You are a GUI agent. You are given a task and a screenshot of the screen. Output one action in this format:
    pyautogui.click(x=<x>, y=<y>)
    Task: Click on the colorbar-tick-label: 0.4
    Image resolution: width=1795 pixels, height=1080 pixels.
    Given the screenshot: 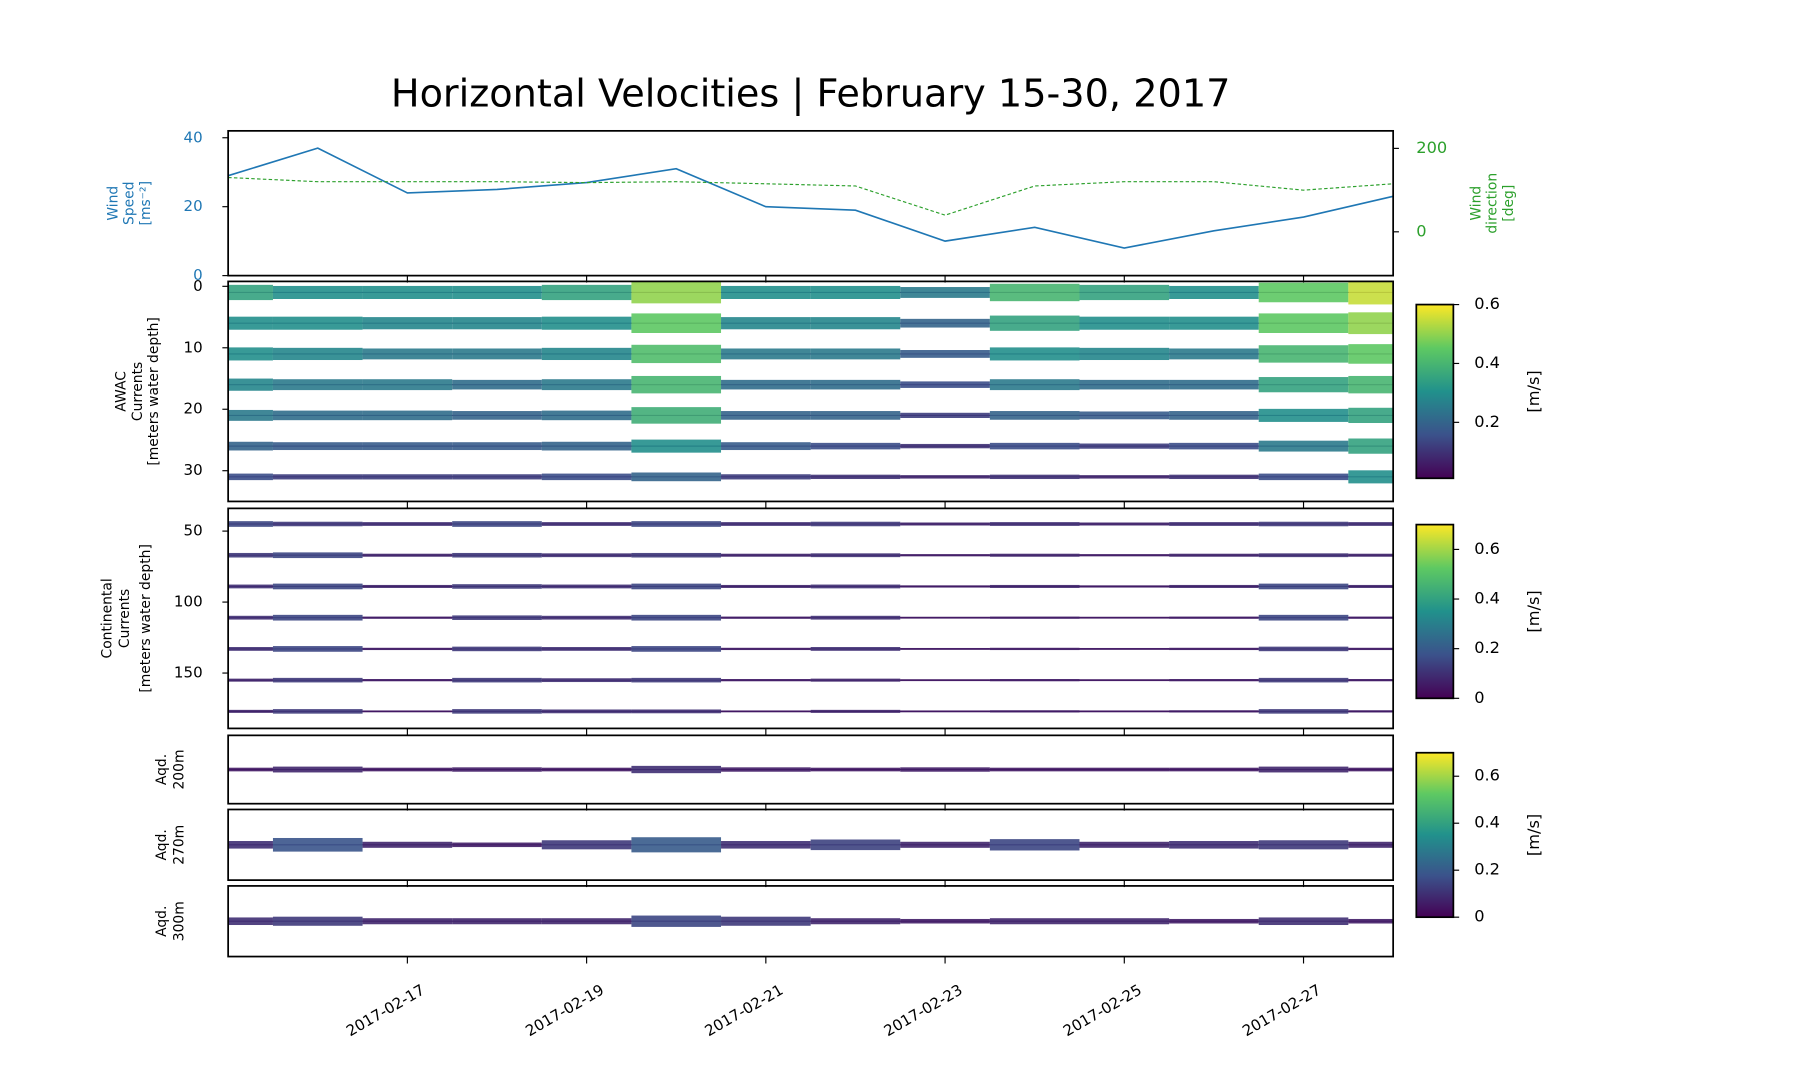 What is the action you would take?
    pyautogui.click(x=1487, y=598)
    